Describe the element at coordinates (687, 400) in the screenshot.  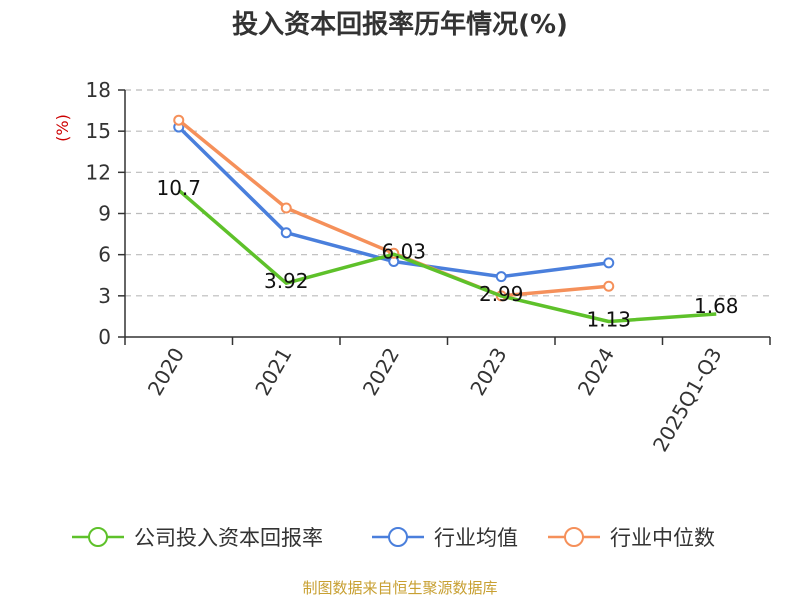
I see `x-tick-label: 2025Q1-Q3` at that location.